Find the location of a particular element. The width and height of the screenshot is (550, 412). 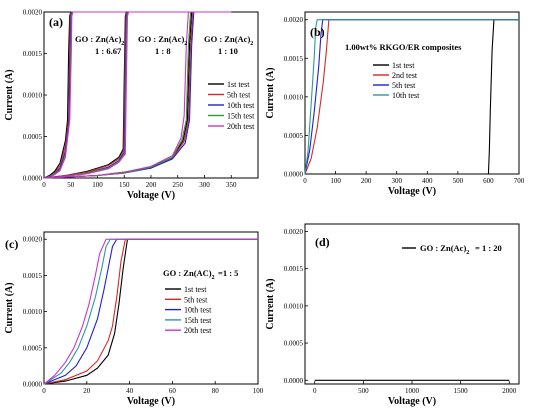

ratio-annotation-main: GO : Zn(AC) is located at coordinates (187, 273).